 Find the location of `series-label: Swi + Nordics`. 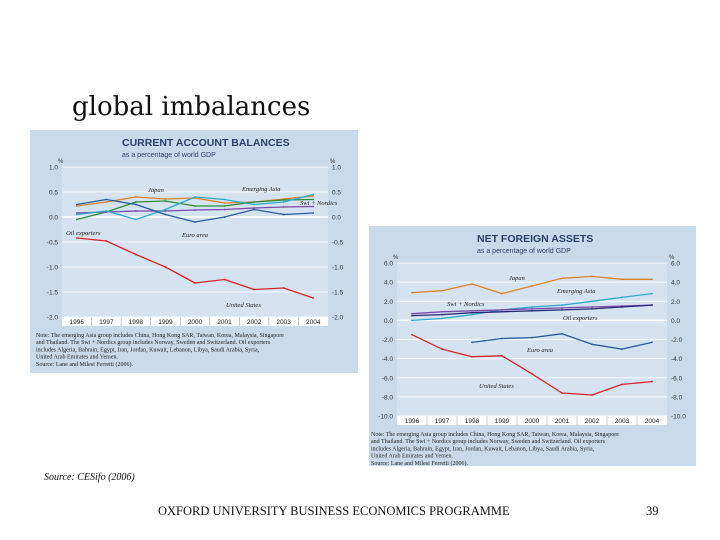

series-label: Swi + Nordics is located at coordinates (319, 203).